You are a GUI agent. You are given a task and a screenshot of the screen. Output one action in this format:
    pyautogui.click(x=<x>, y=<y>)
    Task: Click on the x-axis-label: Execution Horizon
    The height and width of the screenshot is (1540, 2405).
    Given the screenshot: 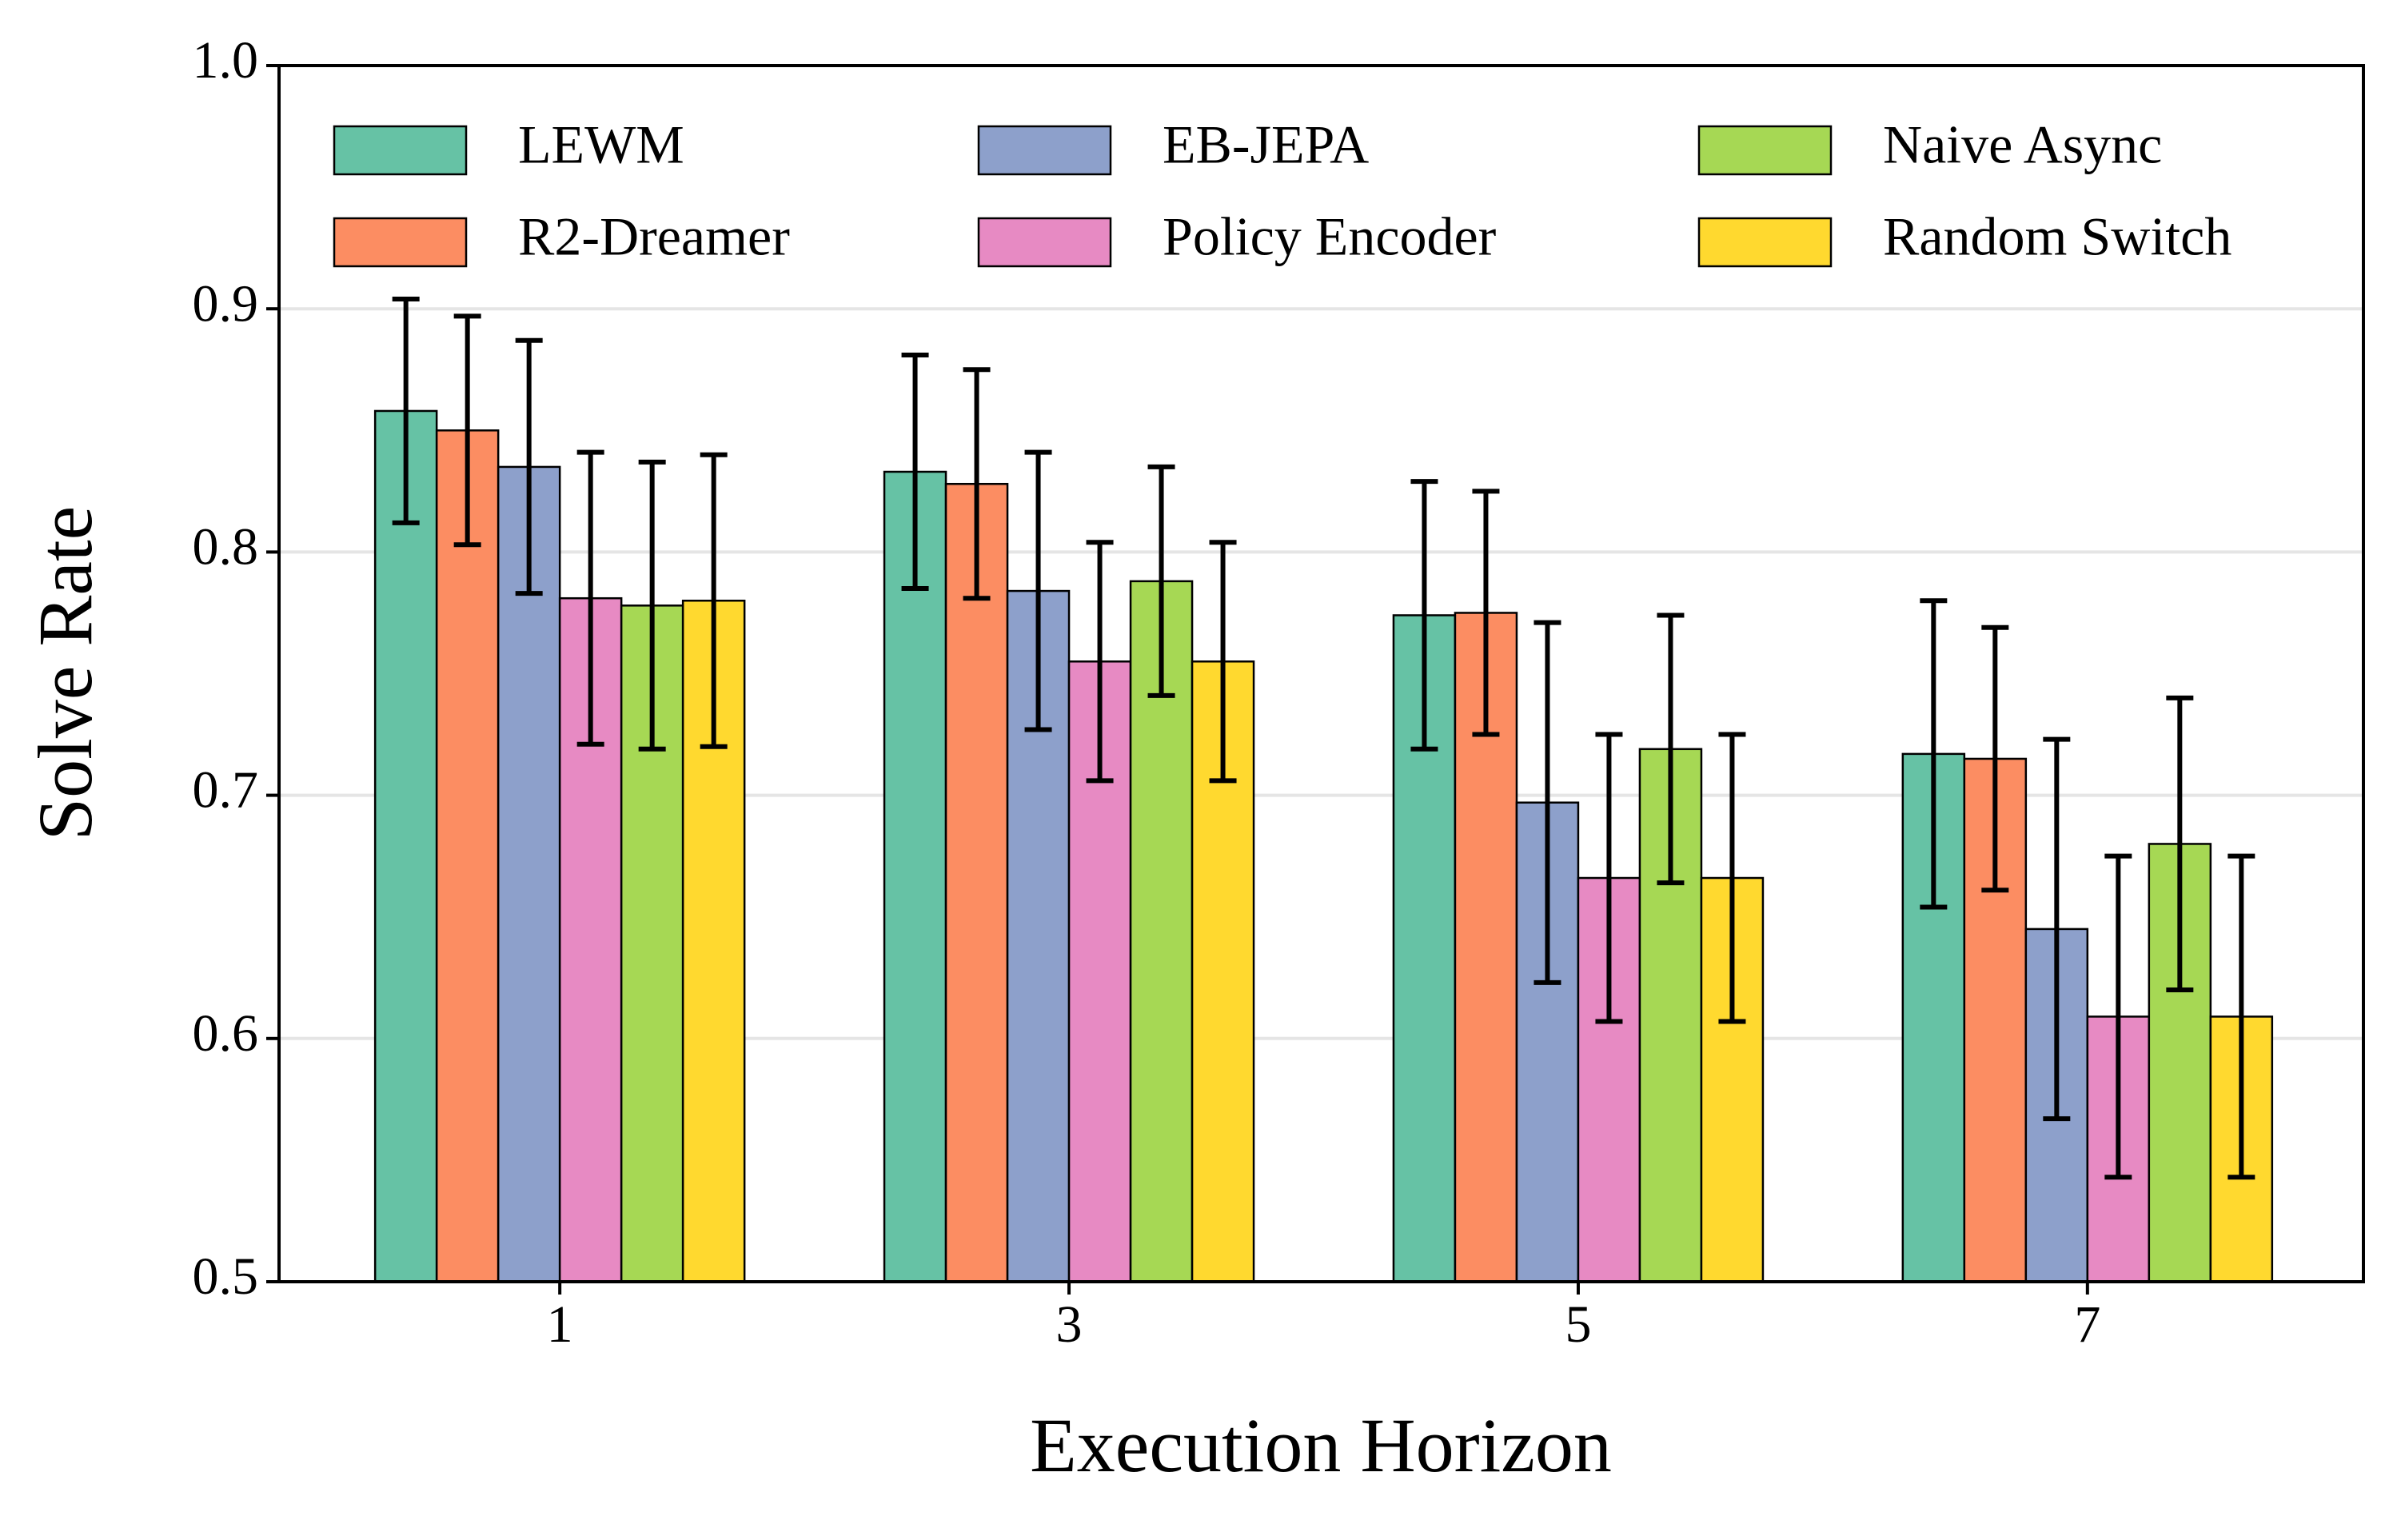 What is the action you would take?
    pyautogui.click(x=1321, y=1445)
    